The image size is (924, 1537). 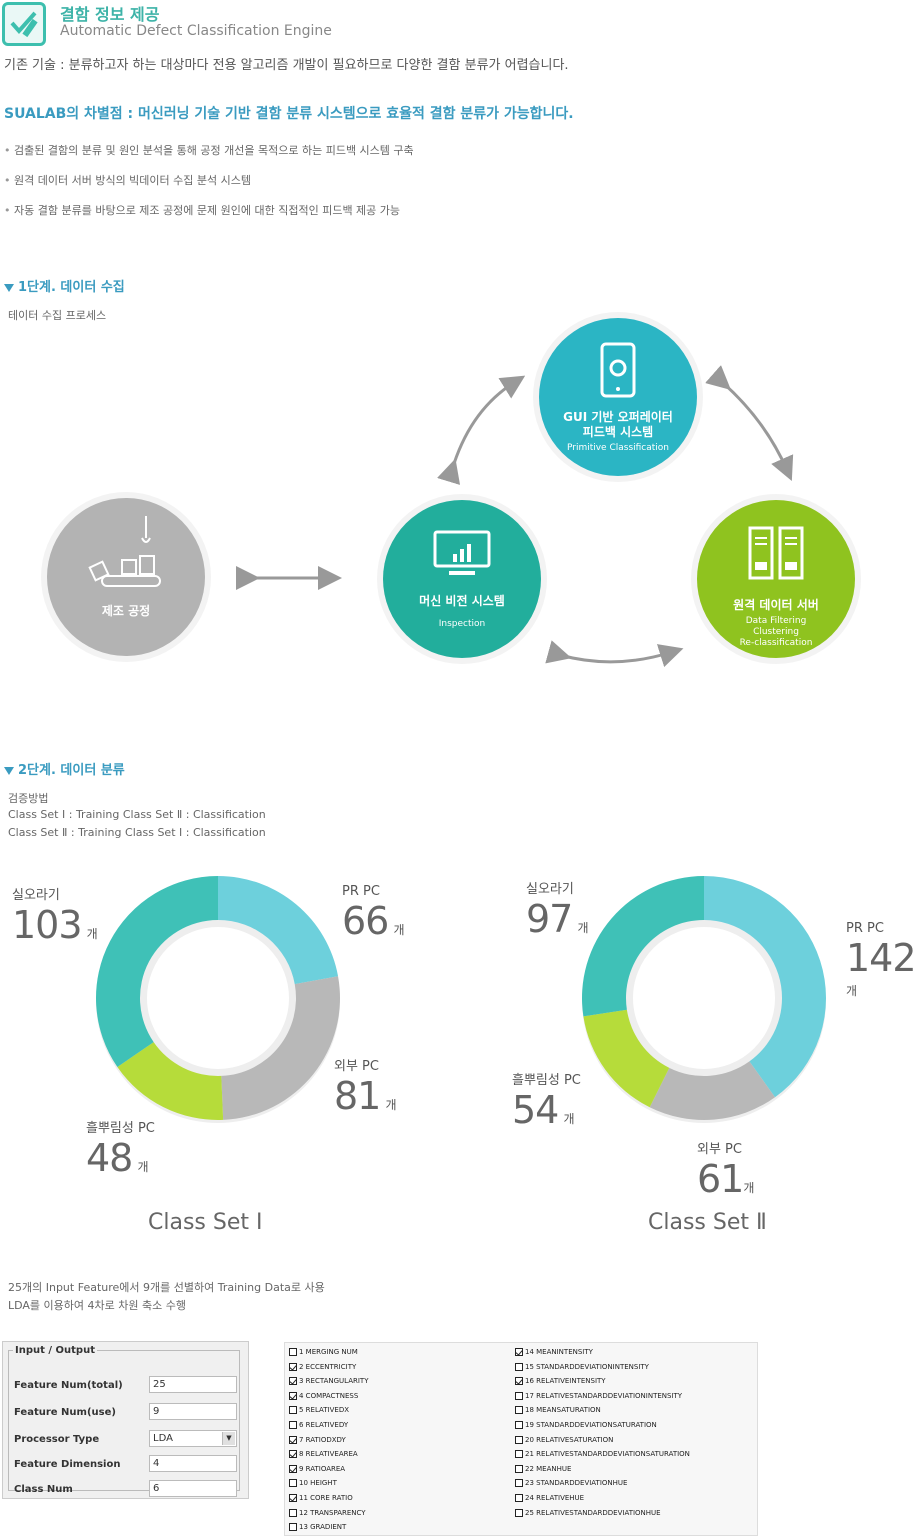 What do you see at coordinates (554, 1352) in the screenshot?
I see `feature-item: 14 MEANINTENSITY` at bounding box center [554, 1352].